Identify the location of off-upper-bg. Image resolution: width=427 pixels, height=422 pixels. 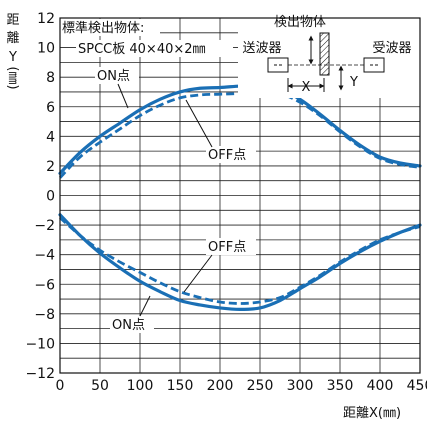
(231, 154).